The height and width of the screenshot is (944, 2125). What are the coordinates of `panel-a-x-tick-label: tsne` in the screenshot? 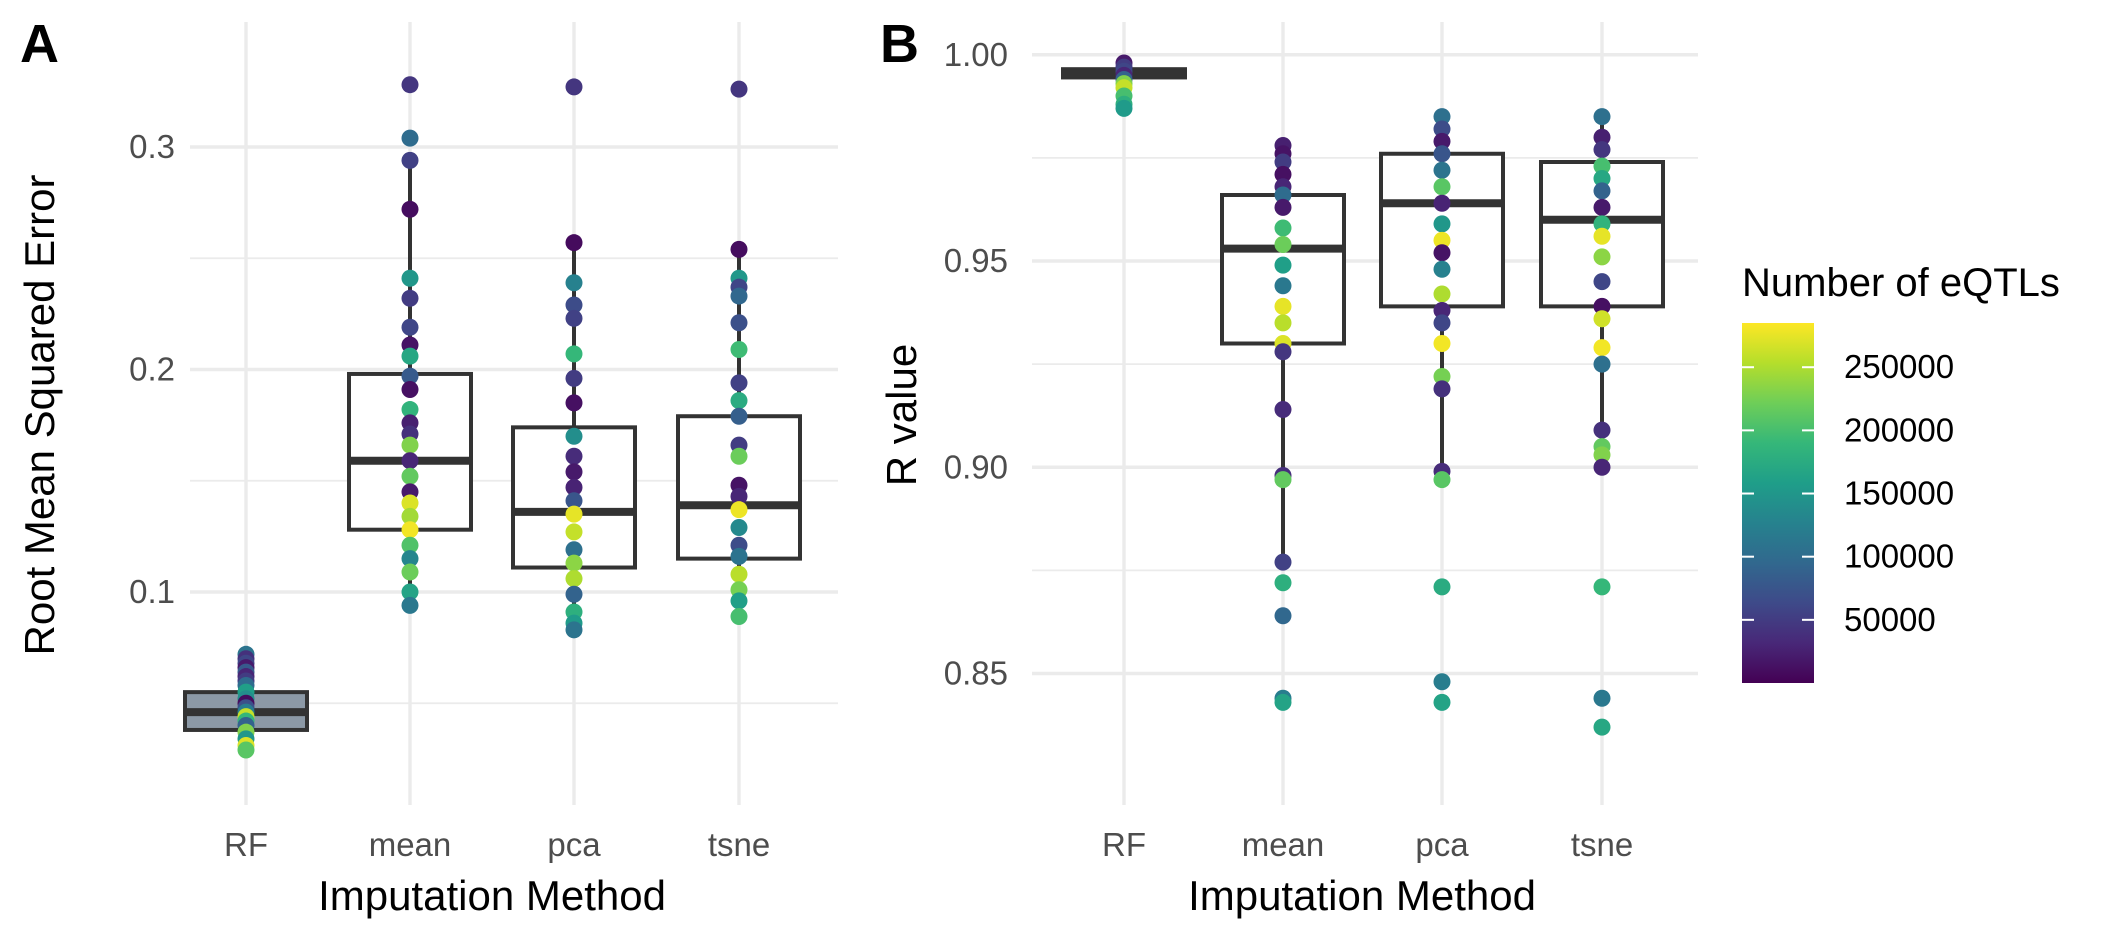 It's located at (739, 844).